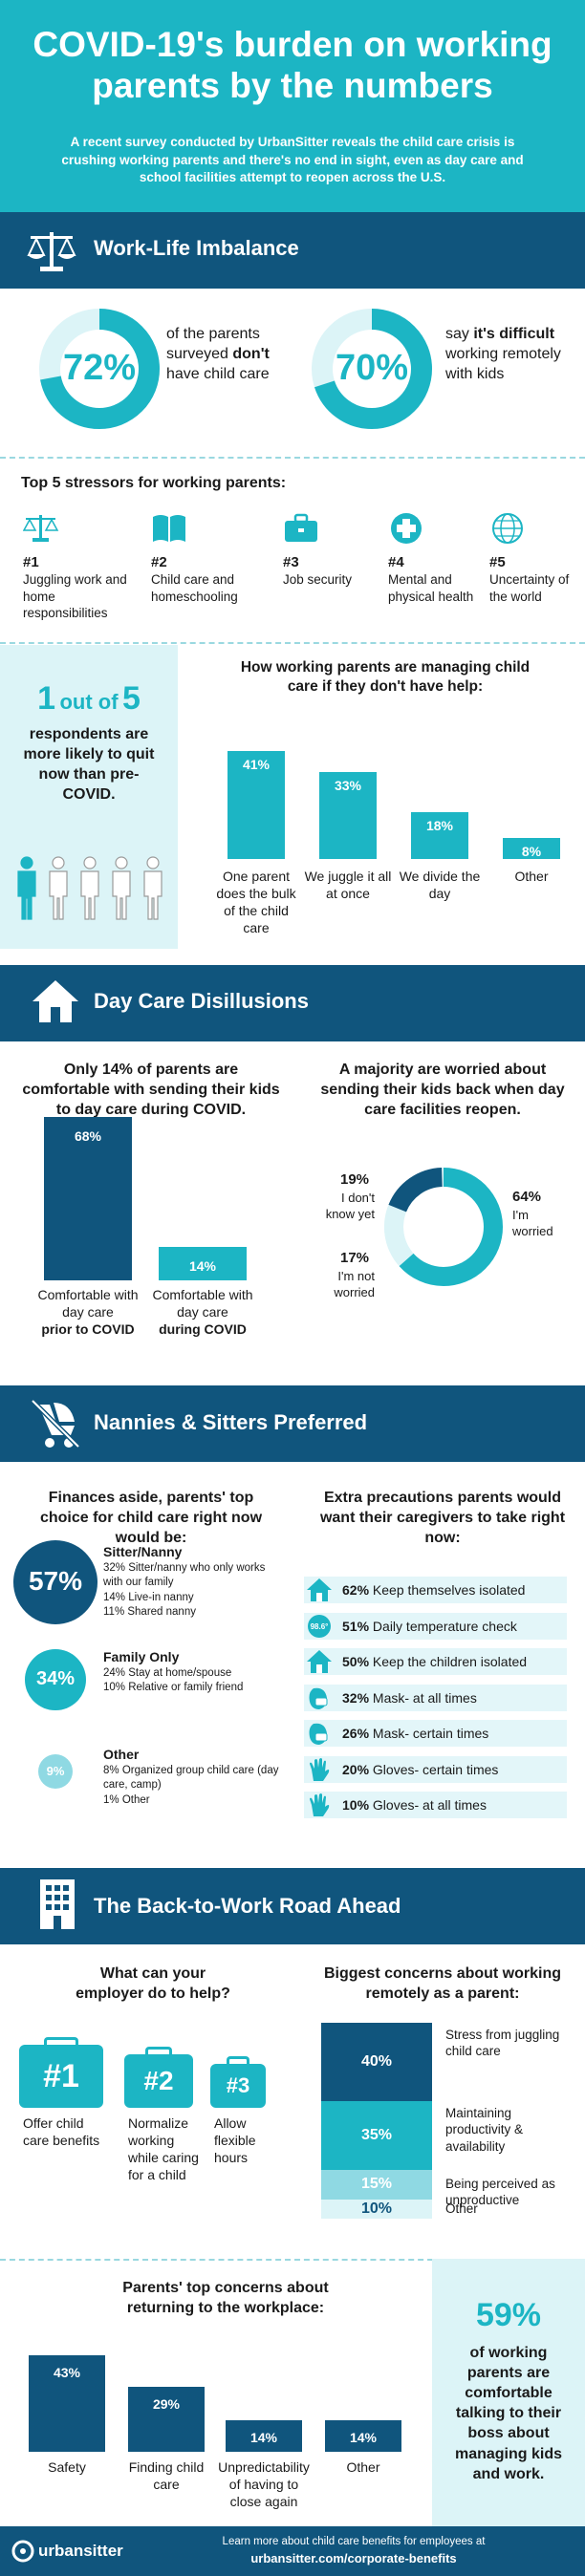 The height and width of the screenshot is (2576, 585). What do you see at coordinates (58, 1904) in the screenshot?
I see `office-building-icon` at bounding box center [58, 1904].